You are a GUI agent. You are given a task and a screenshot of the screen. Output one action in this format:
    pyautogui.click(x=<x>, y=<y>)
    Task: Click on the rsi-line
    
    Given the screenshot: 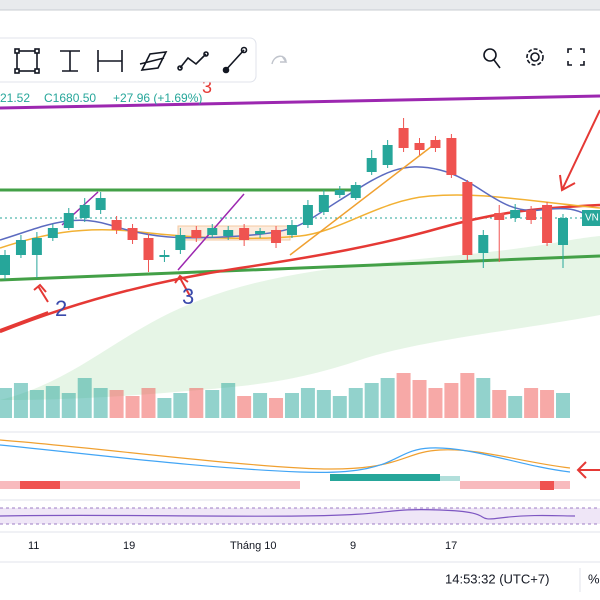 What is the action you would take?
    pyautogui.click(x=288, y=514)
    